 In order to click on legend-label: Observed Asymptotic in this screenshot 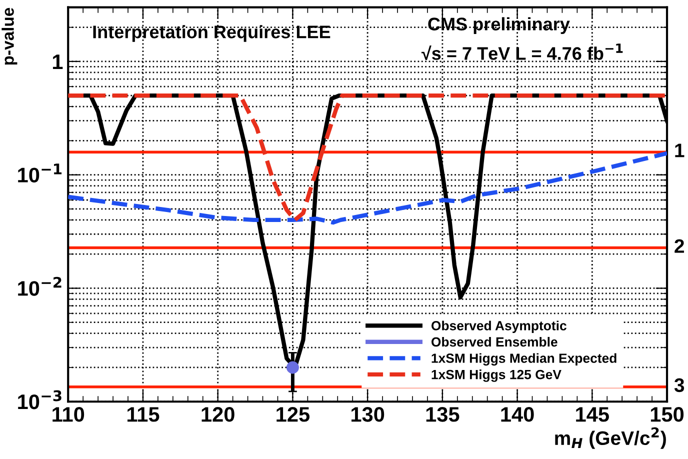, I will do `click(498, 326)`.